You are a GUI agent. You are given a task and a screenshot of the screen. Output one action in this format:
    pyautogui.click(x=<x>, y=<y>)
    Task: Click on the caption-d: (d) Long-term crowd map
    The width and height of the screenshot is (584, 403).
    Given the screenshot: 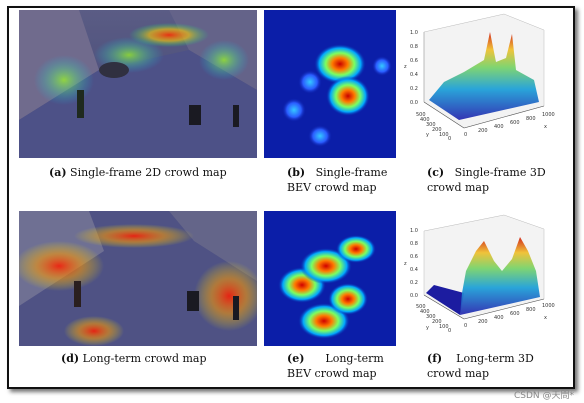 What is the action you would take?
    pyautogui.click(x=134, y=358)
    